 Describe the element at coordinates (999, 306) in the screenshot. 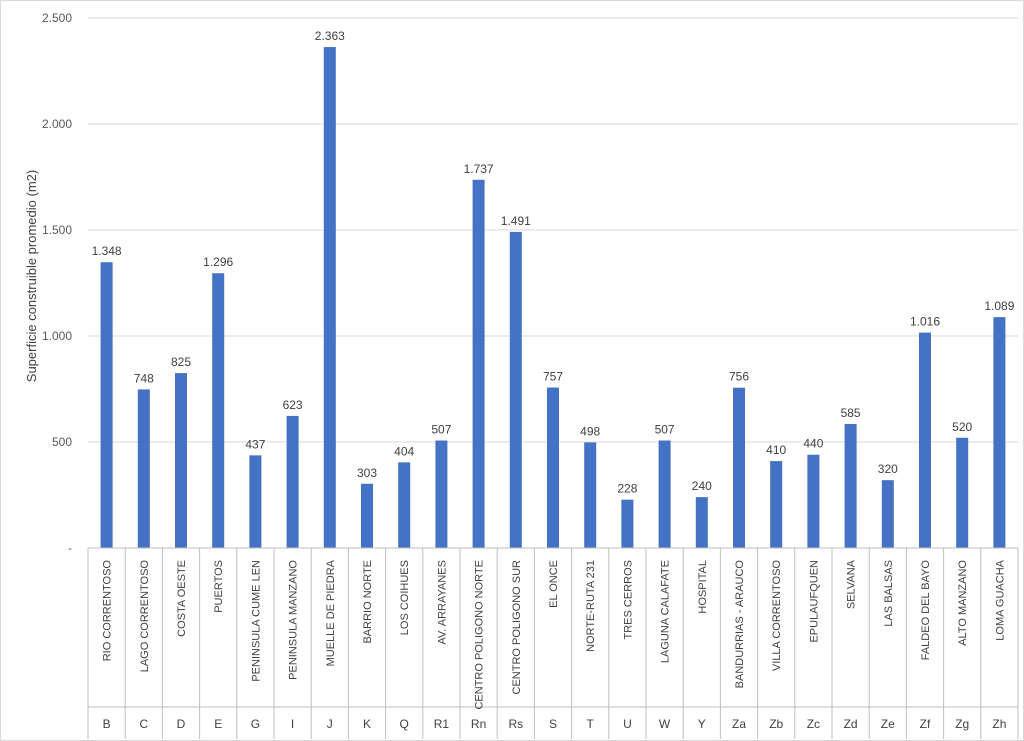

I see `data-label: 1.089` at that location.